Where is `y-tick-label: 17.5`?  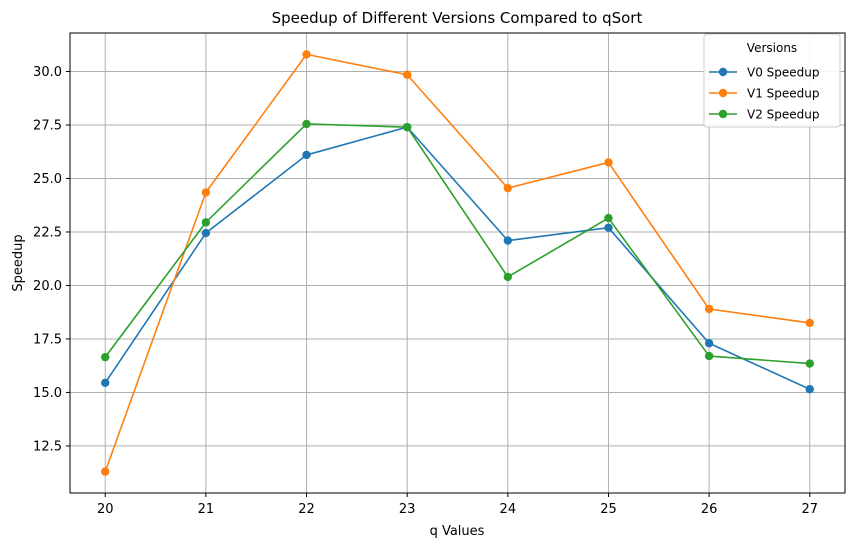
y-tick-label: 17.5 is located at coordinates (47, 339).